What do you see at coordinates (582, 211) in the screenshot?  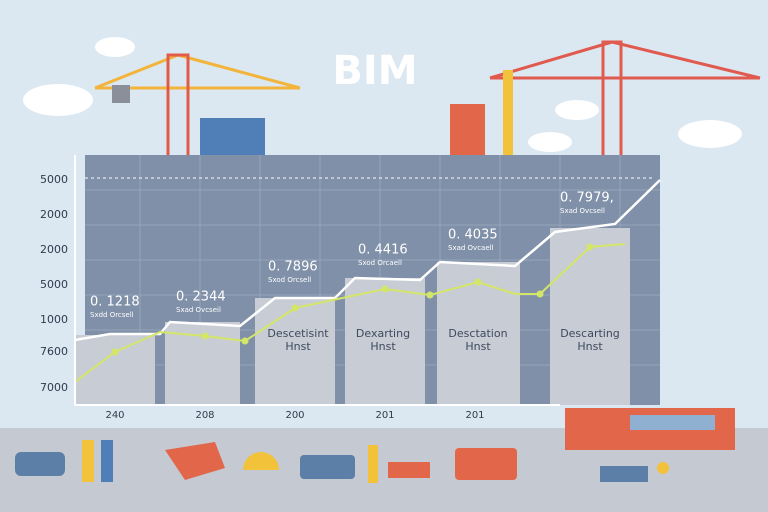 I see `annotation-caption: Sxad Ovcsell` at bounding box center [582, 211].